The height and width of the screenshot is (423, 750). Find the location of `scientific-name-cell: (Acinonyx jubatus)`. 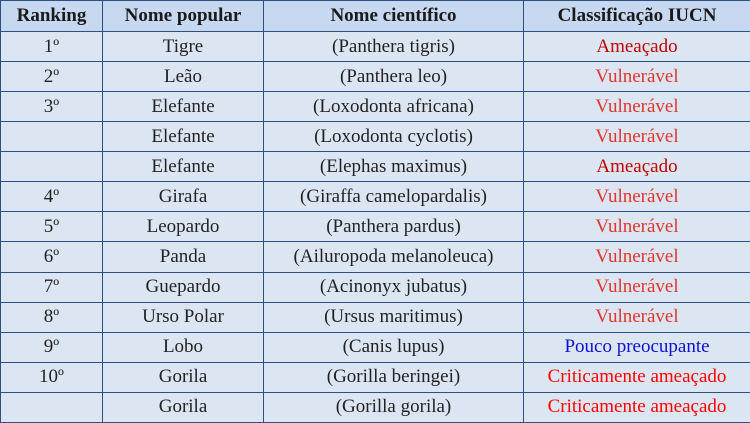

scientific-name-cell: (Acinonyx jubatus) is located at coordinates (393, 287).